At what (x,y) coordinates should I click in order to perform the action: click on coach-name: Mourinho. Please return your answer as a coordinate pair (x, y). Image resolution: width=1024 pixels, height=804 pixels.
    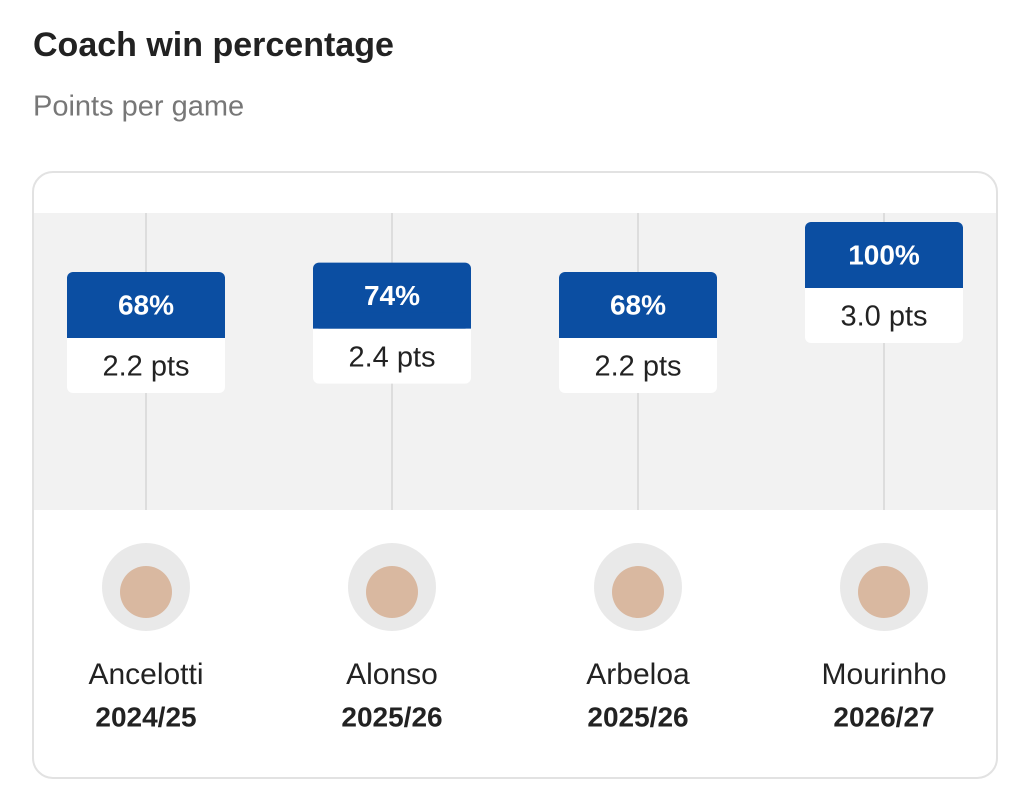
    Looking at the image, I should click on (883, 674).